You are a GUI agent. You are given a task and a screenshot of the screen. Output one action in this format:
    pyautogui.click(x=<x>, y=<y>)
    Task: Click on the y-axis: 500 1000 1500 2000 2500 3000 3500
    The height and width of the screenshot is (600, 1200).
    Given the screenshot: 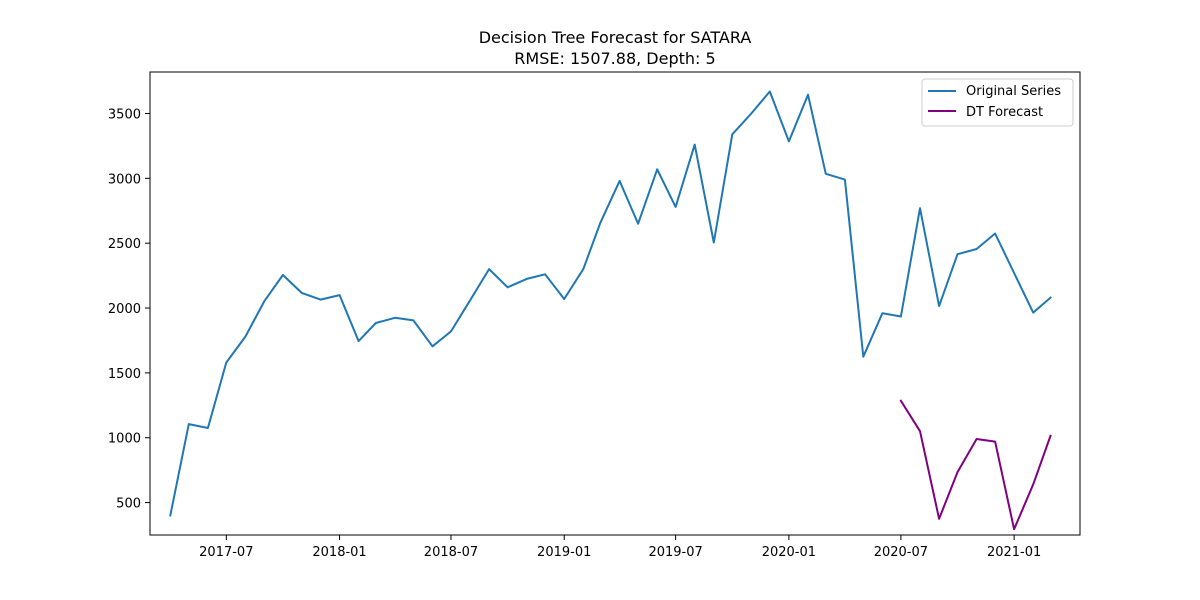 What is the action you would take?
    pyautogui.click(x=129, y=310)
    